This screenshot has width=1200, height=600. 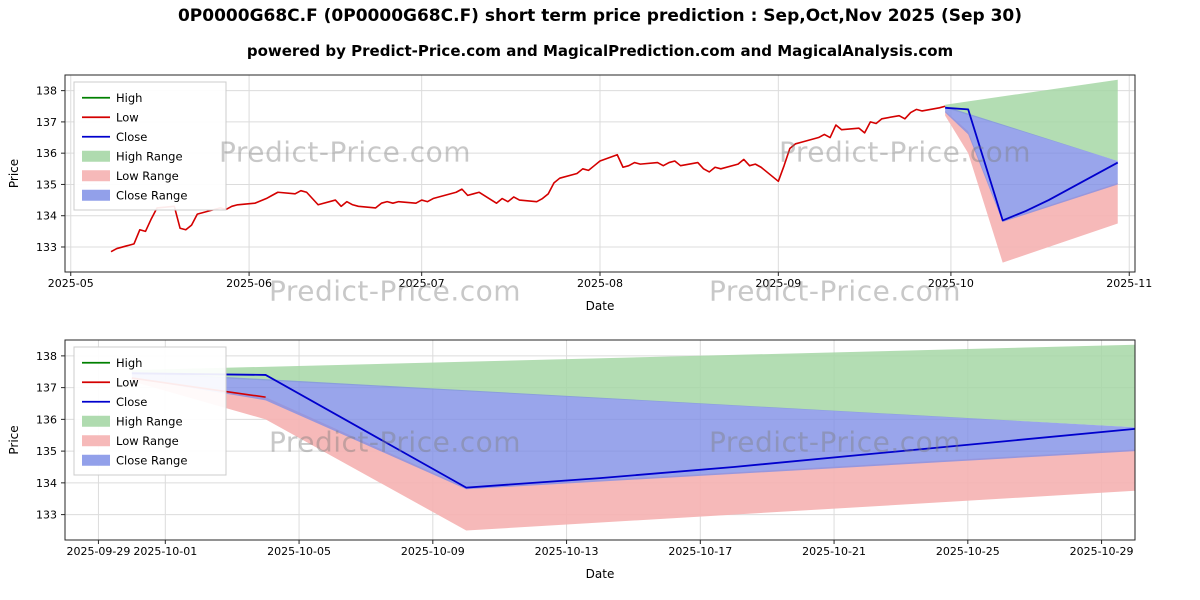 What do you see at coordinates (422, 283) in the screenshot?
I see `x-tick-label: 2025-07` at bounding box center [422, 283].